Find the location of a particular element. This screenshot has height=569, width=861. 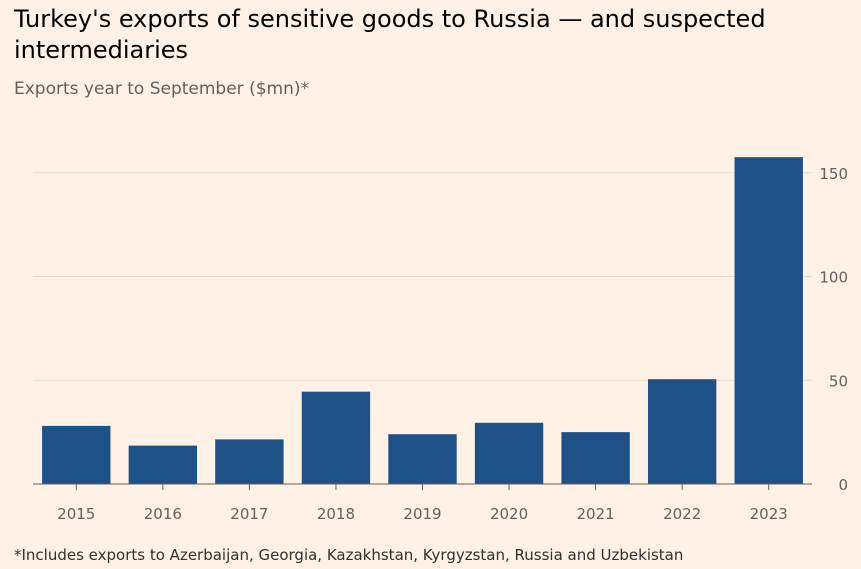

bar-2023 is located at coordinates (768, 320).